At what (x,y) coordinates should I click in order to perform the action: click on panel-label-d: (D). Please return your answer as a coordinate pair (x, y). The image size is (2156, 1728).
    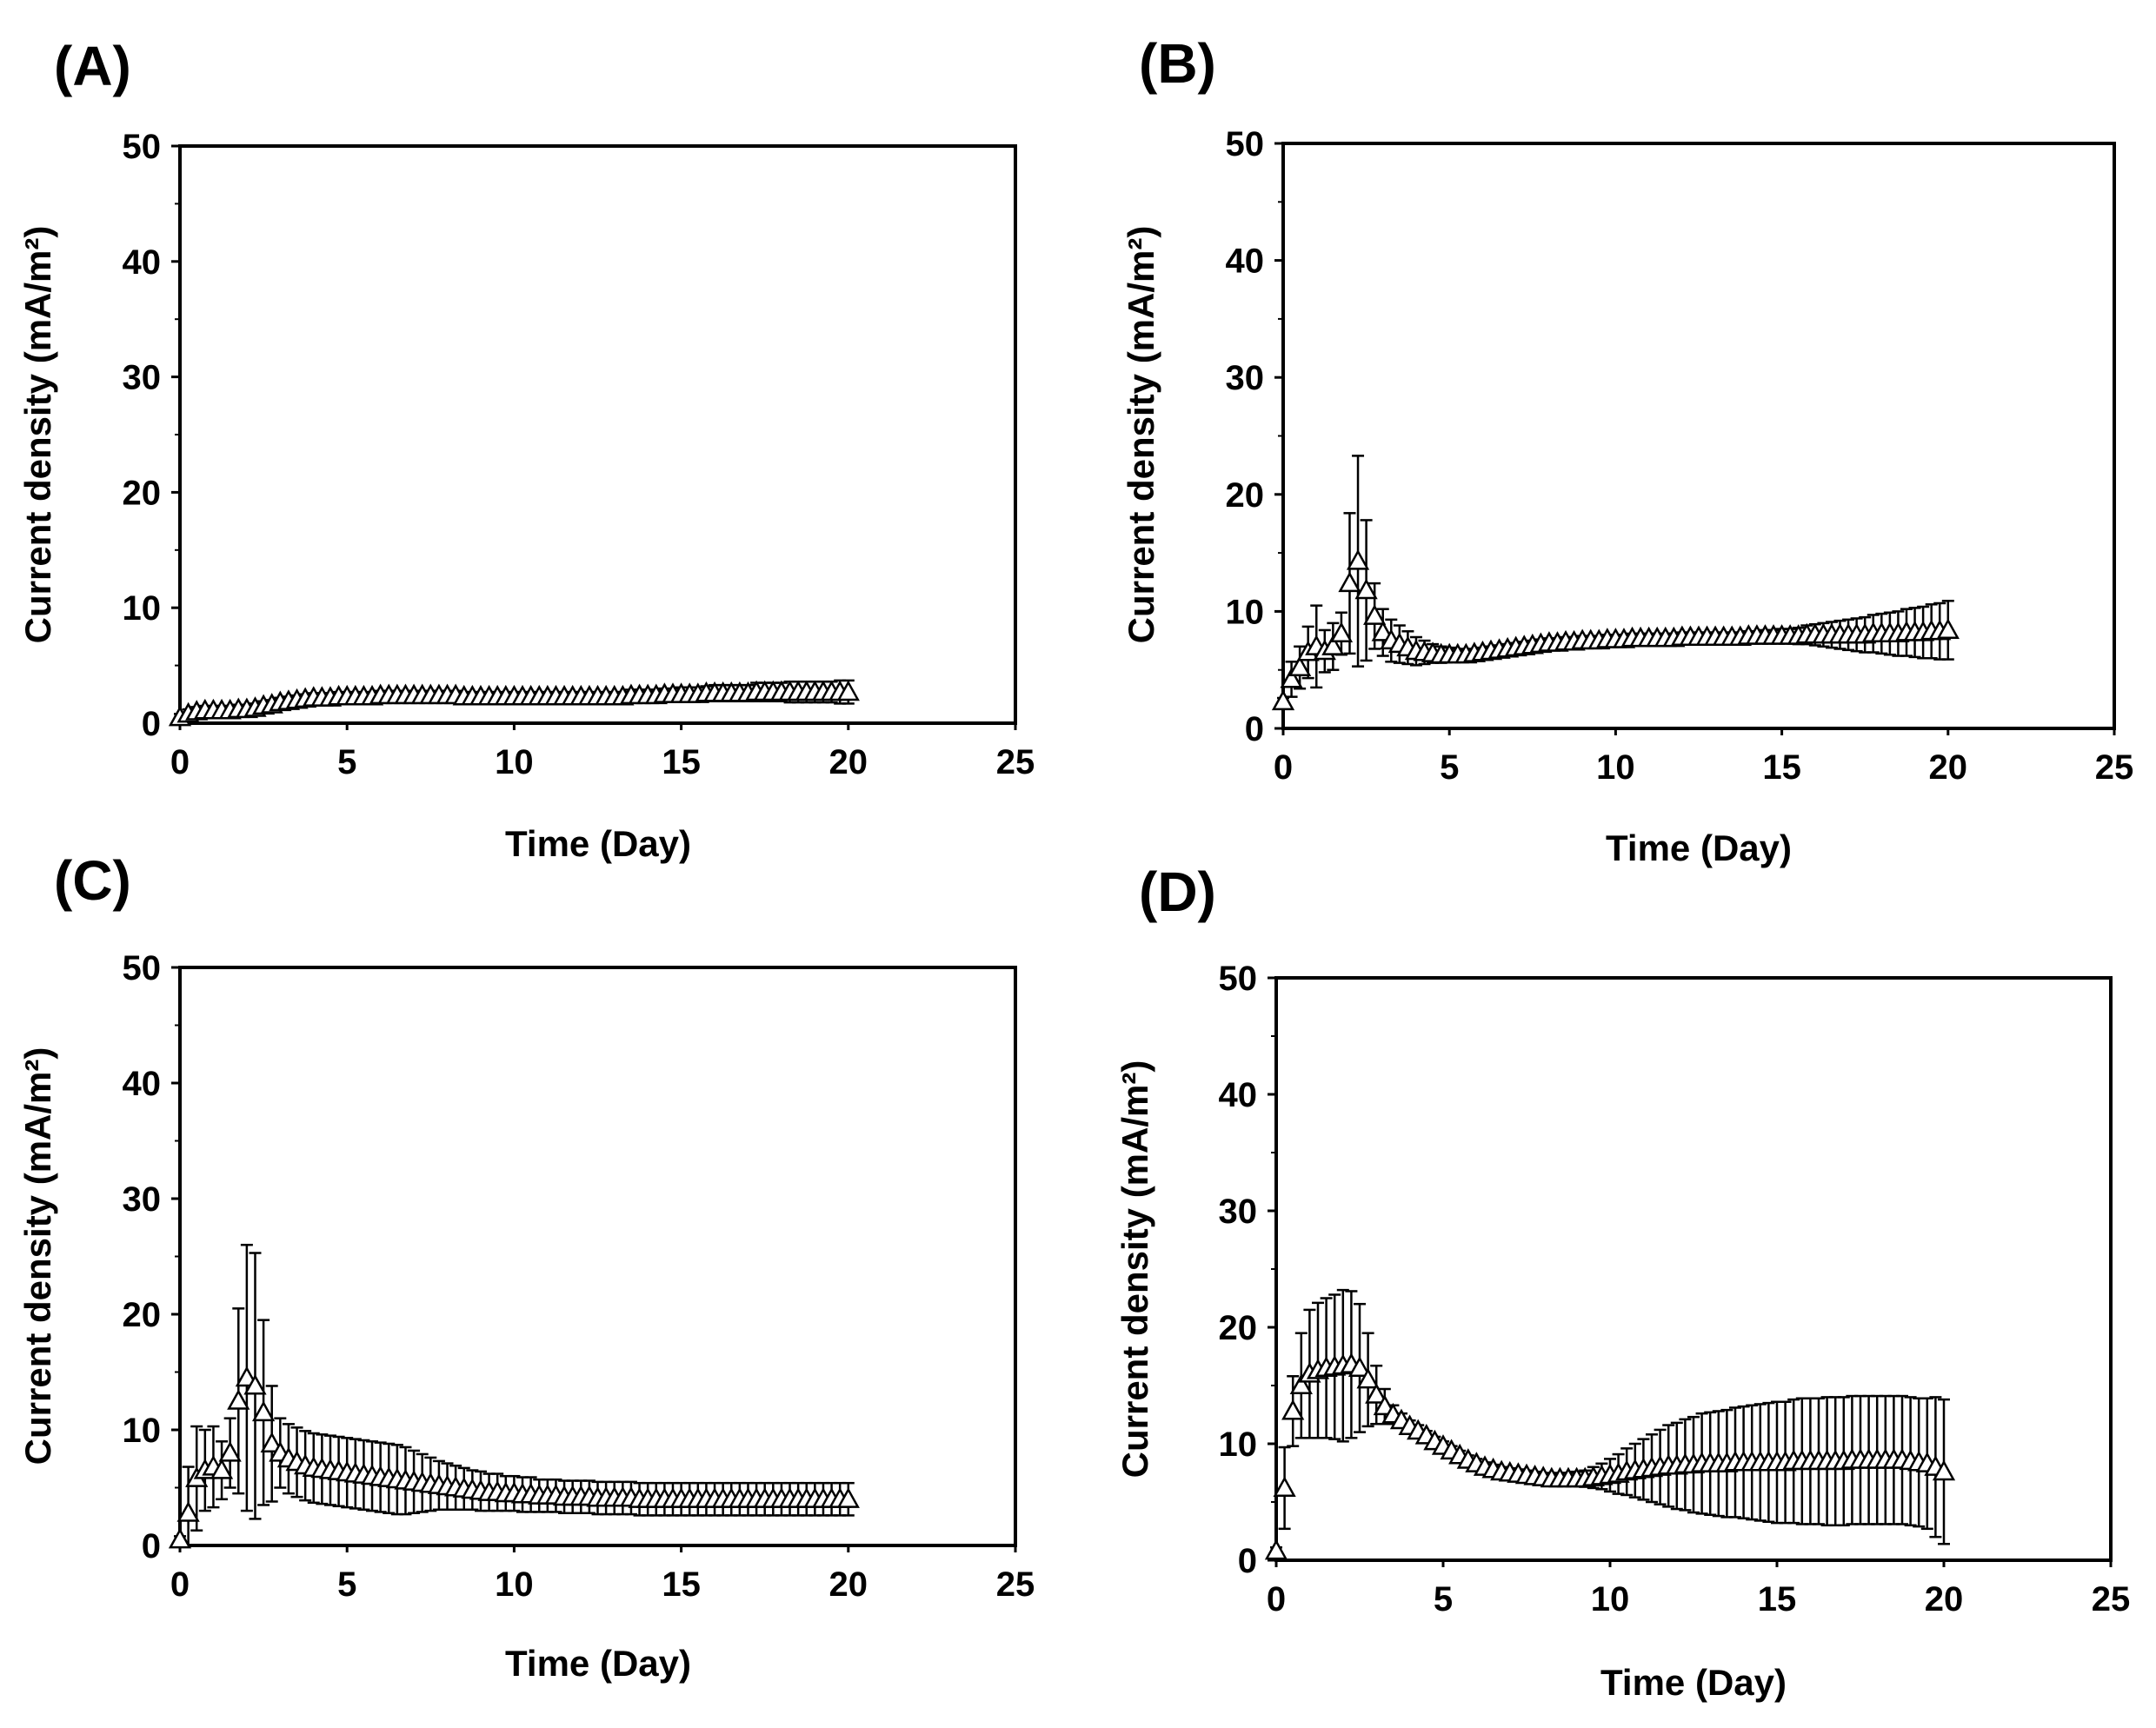
    Looking at the image, I should click on (1178, 892).